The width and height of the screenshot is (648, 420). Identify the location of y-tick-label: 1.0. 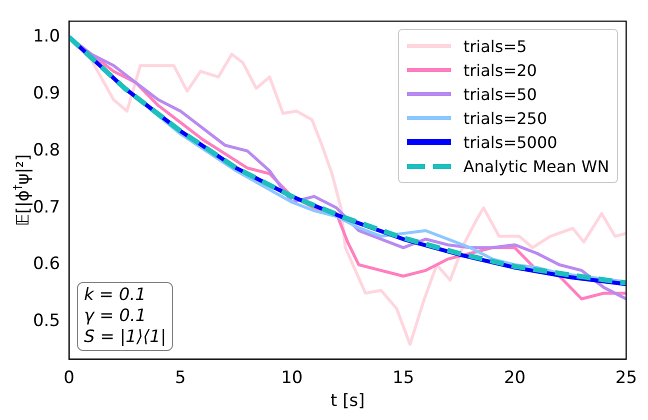
(46, 36).